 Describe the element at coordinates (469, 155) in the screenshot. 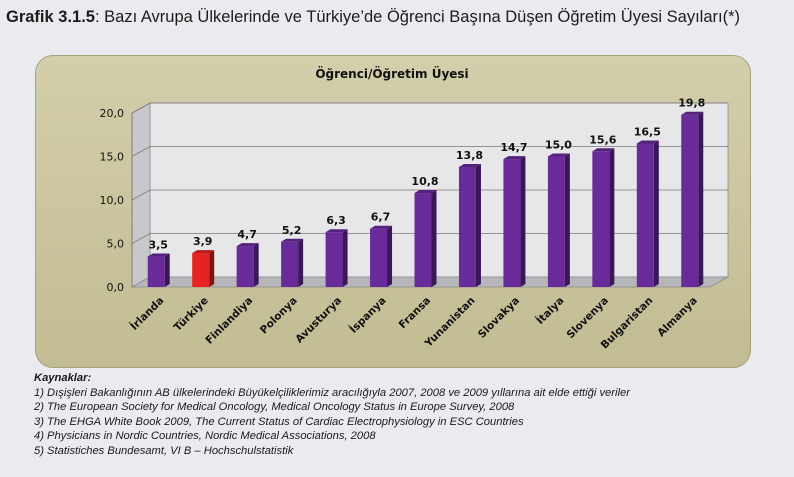

I see `bar-value-label: 13,8` at that location.